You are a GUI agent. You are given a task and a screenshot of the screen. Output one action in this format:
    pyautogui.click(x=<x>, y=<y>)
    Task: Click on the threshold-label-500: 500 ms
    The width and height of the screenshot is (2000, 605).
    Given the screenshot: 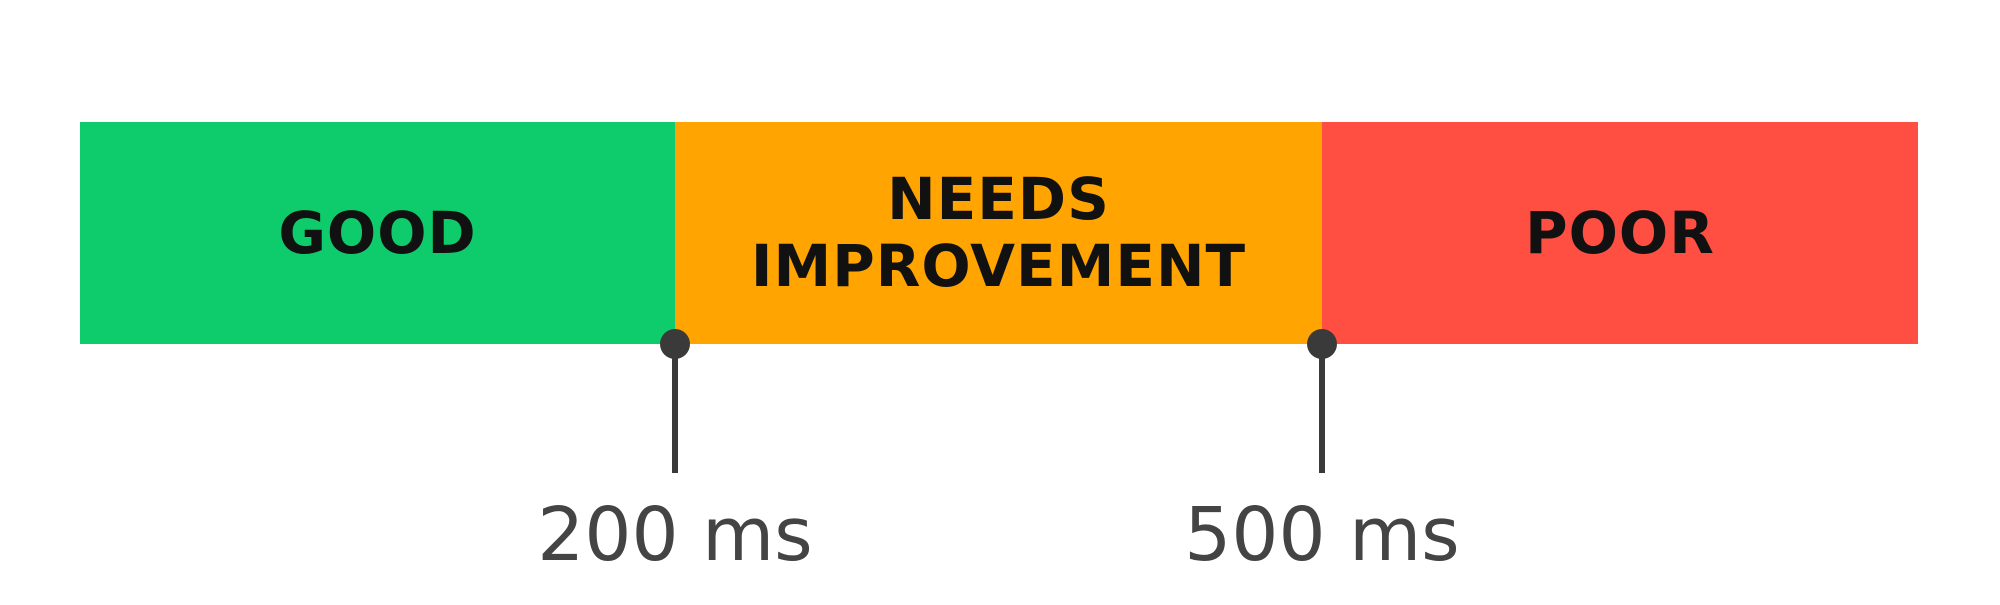 What is the action you would take?
    pyautogui.click(x=1322, y=535)
    